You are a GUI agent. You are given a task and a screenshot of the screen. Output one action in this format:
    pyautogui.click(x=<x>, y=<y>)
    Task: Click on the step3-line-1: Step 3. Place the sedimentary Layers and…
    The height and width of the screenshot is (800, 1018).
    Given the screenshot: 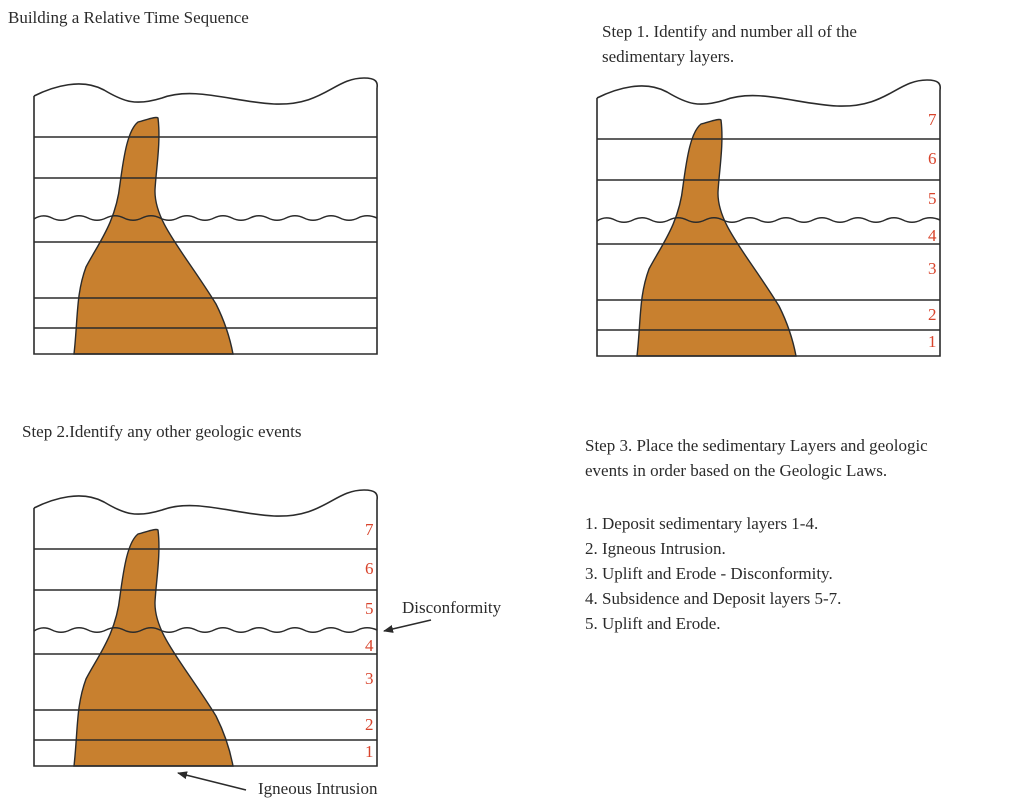 What is the action you would take?
    pyautogui.click(x=756, y=445)
    